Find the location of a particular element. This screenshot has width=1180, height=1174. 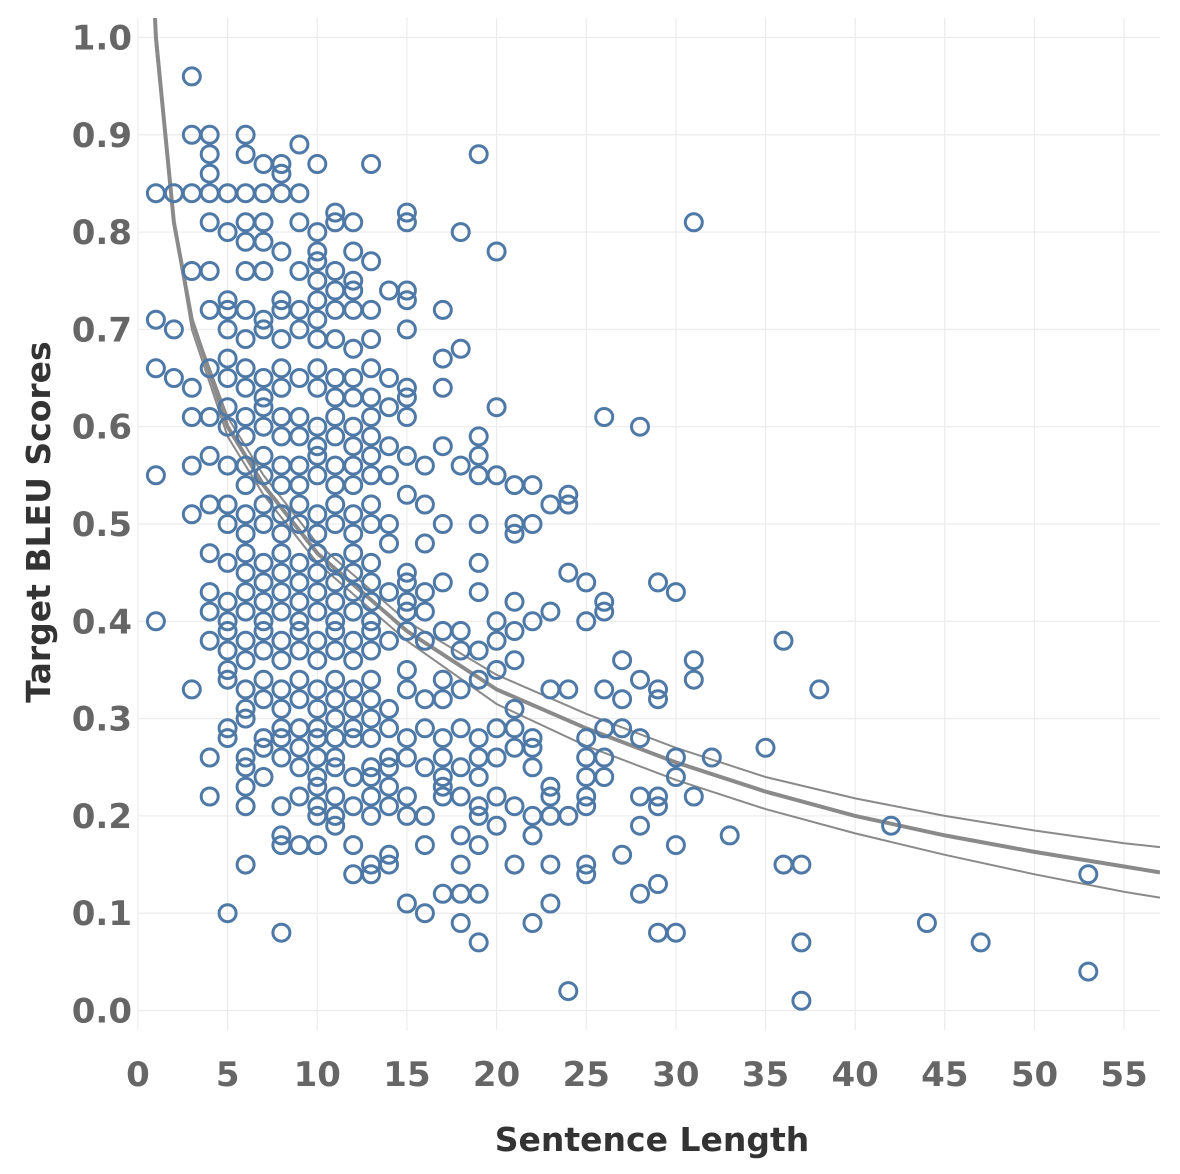

y-tick-label: 0.1 is located at coordinates (102, 914).